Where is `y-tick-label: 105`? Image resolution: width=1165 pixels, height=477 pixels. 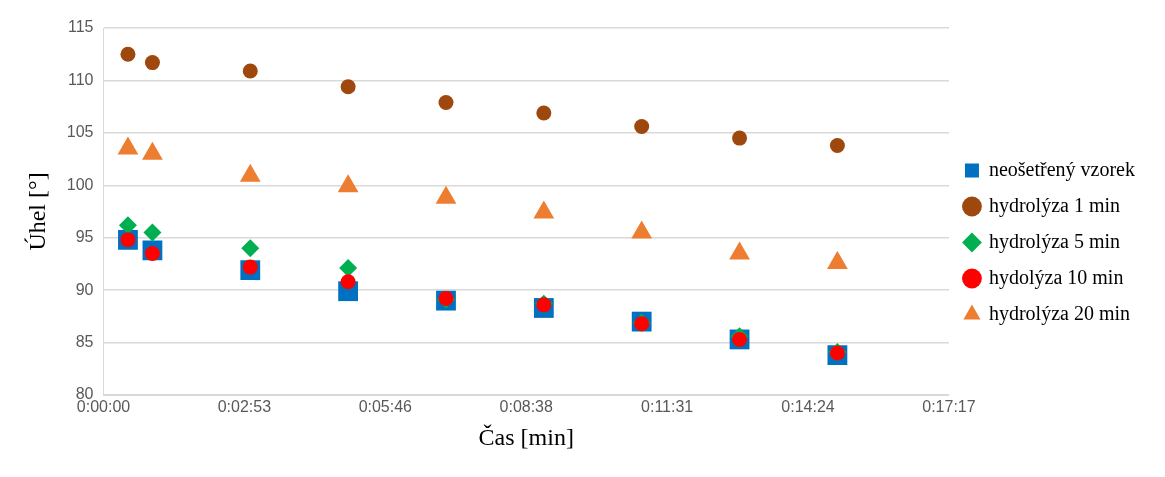 y-tick-label: 105 is located at coordinates (80, 132).